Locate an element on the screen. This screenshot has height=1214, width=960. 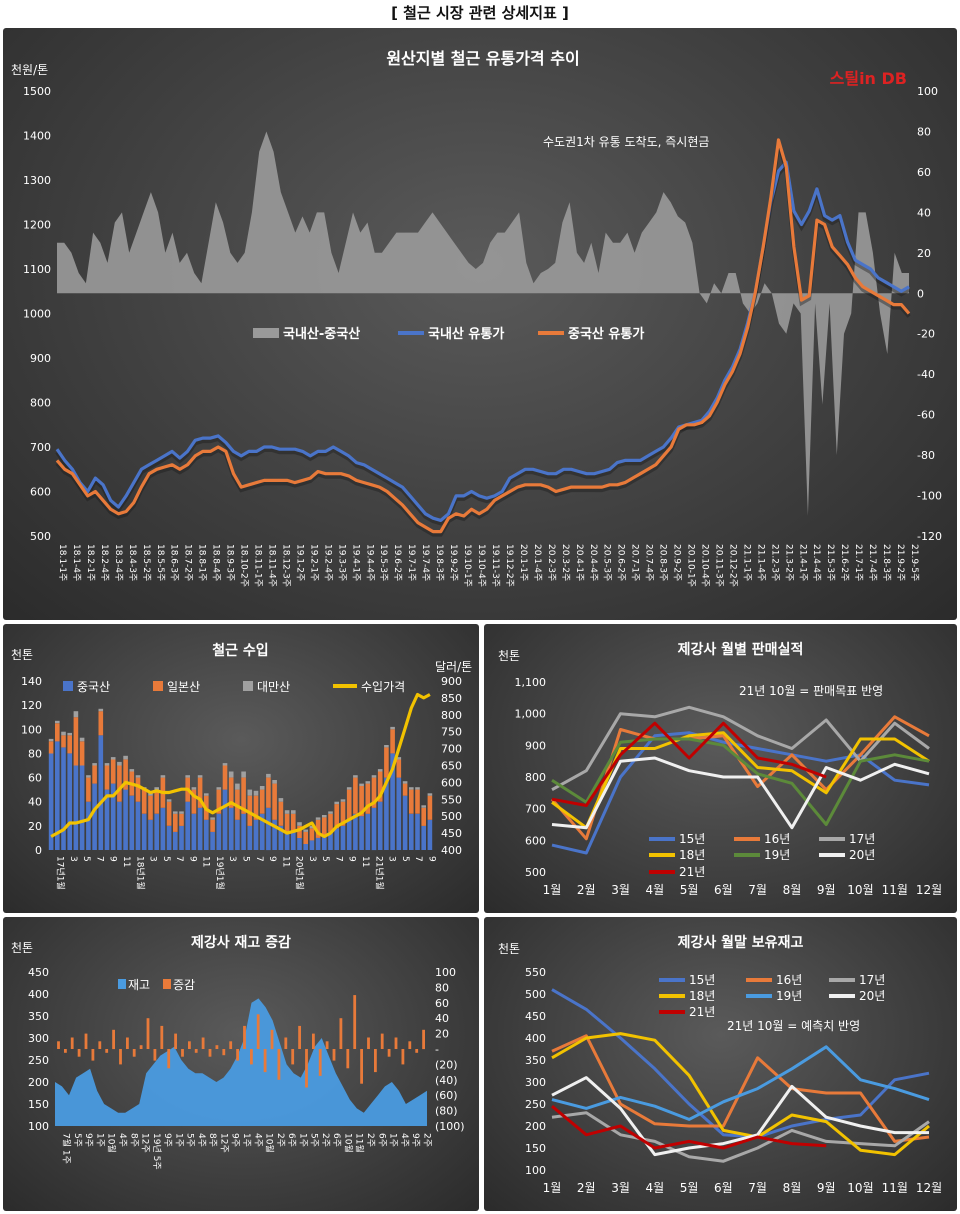
x-tick-label: 20.10-4주 is located at coordinates (704, 565).